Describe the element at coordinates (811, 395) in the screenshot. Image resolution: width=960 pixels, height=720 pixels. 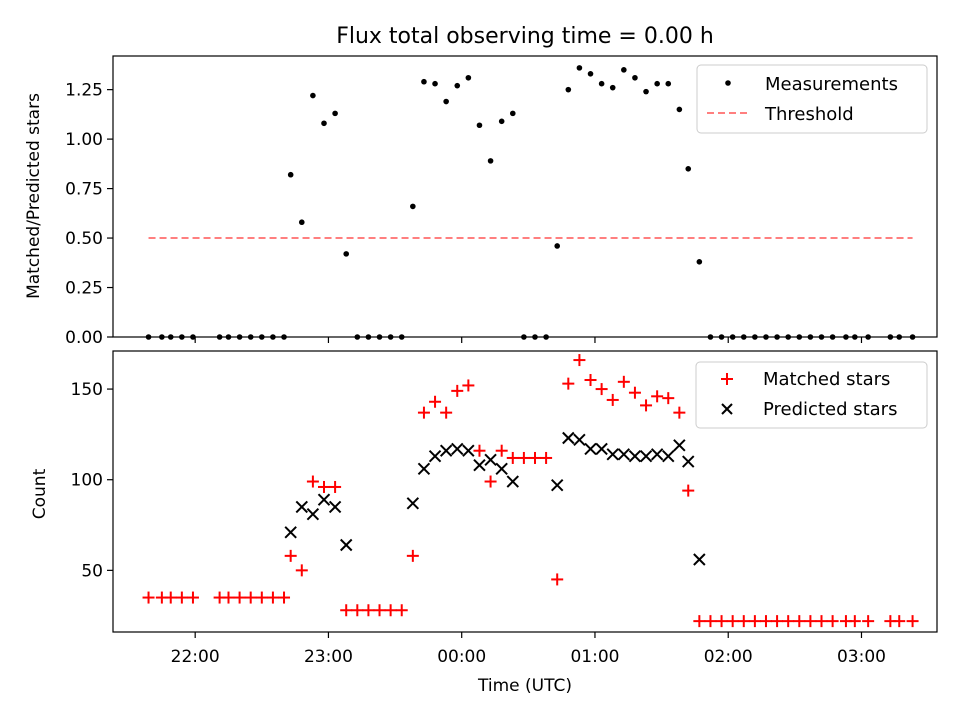
I see `bottom-legend: Matched stars Predicted stars` at that location.